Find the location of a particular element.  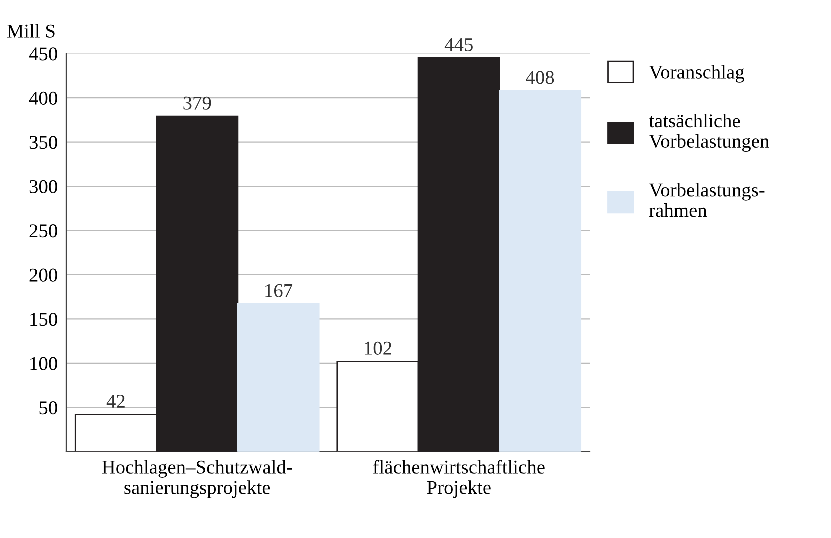

data-label: 379 is located at coordinates (198, 103).